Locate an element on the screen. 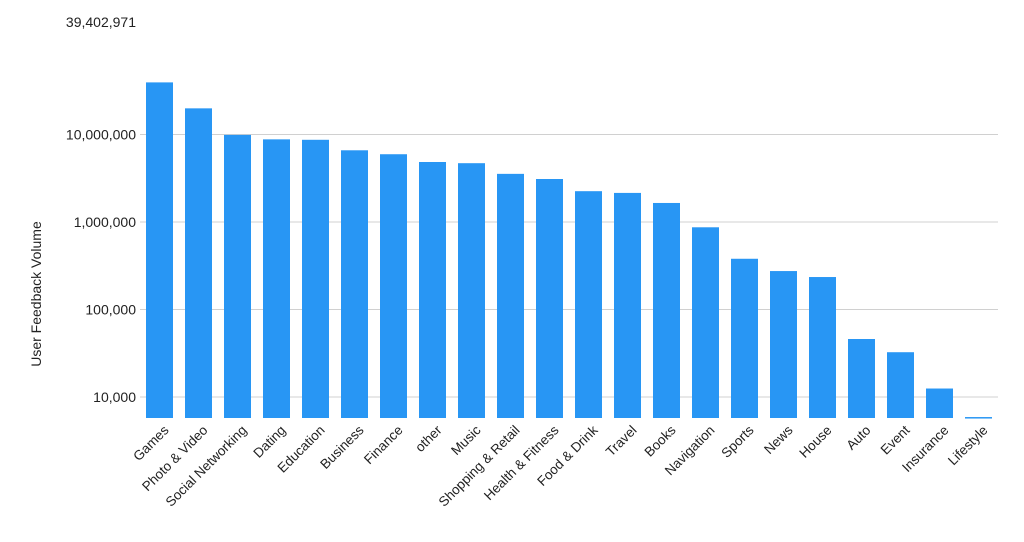  x-tick-label: other is located at coordinates (428, 438).